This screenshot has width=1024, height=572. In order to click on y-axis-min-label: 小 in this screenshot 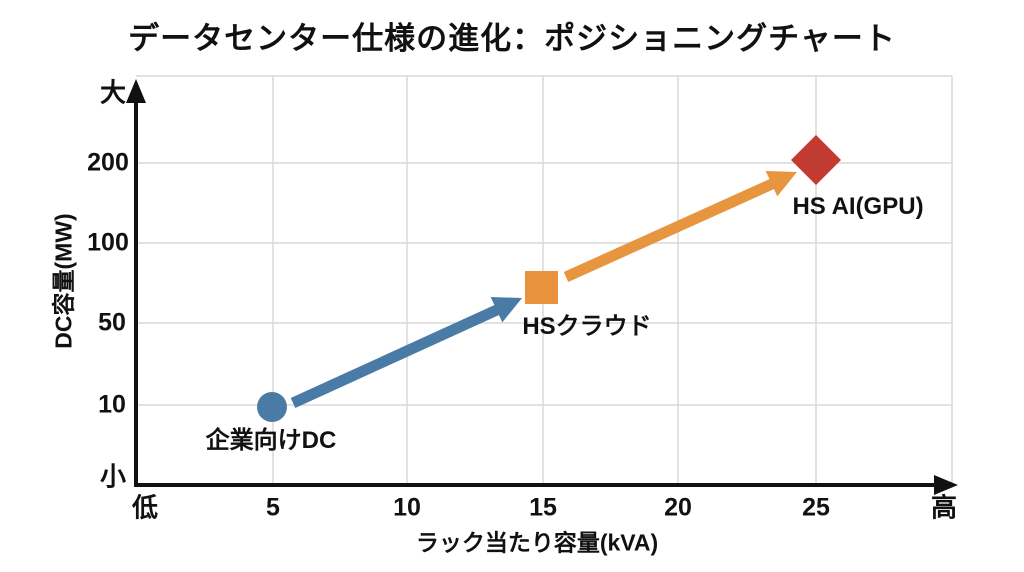, I will do `click(113, 476)`.